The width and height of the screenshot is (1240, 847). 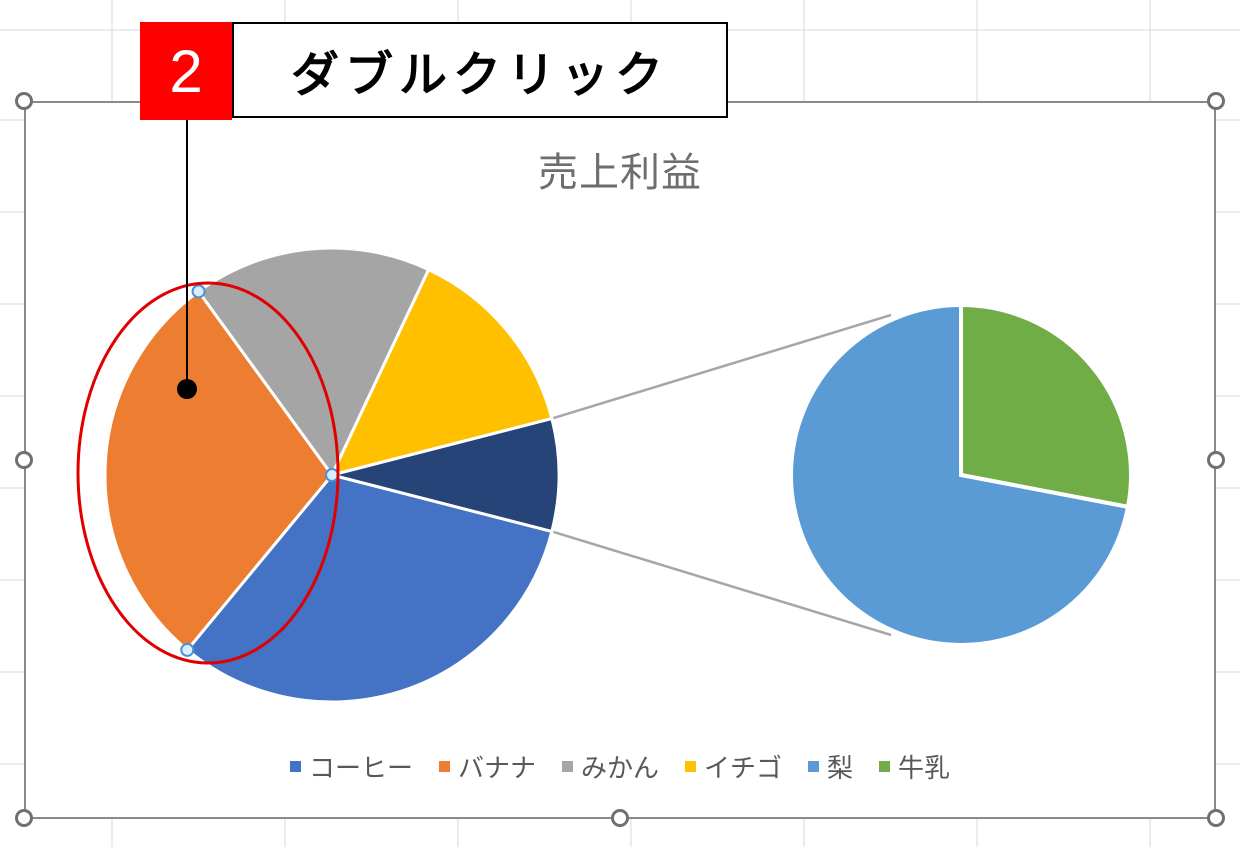 What do you see at coordinates (721, 366) in the screenshot?
I see `connector-line-top` at bounding box center [721, 366].